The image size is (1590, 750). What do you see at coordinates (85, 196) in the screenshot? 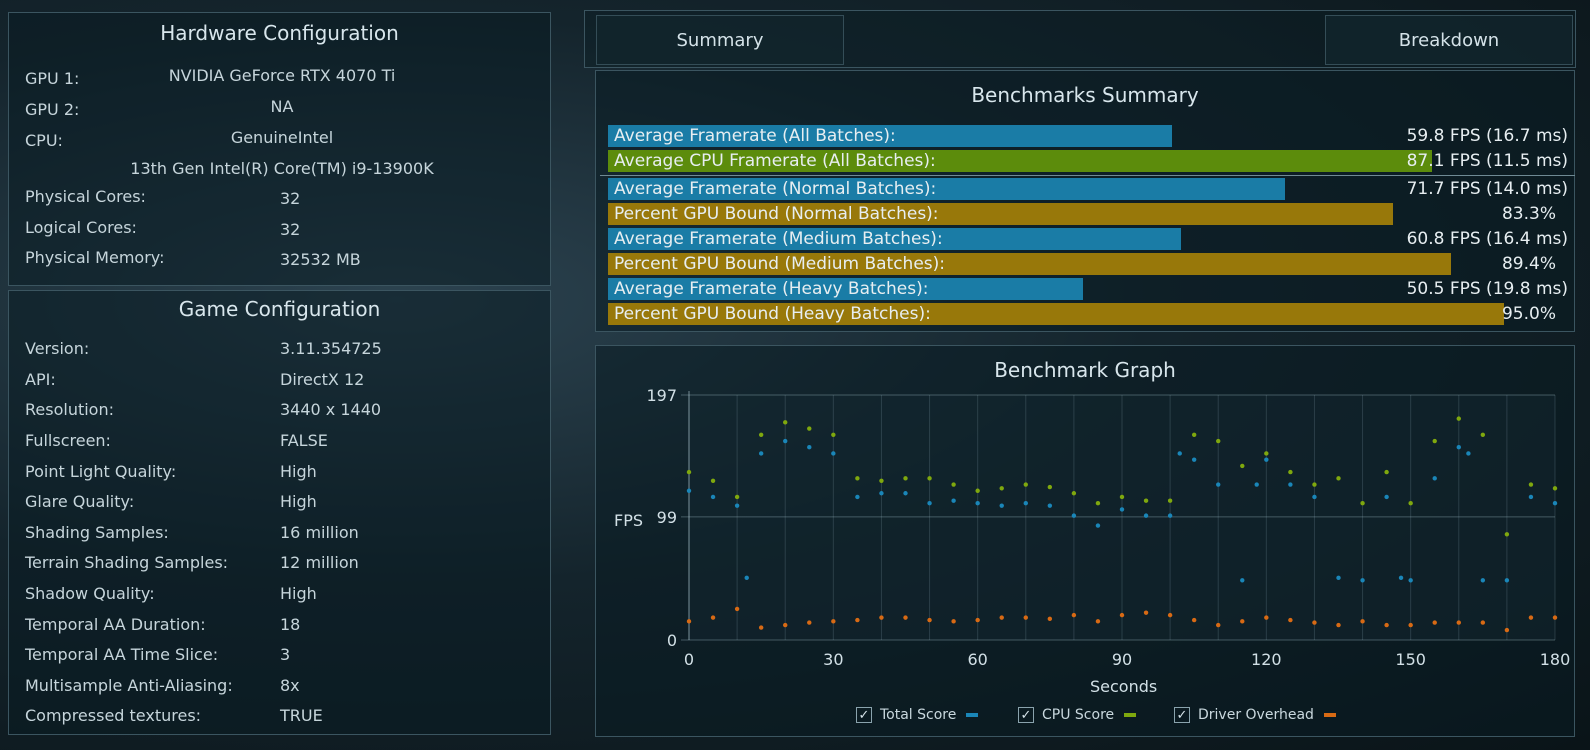
I see `hw-row-label: Physical Cores:` at bounding box center [85, 196].